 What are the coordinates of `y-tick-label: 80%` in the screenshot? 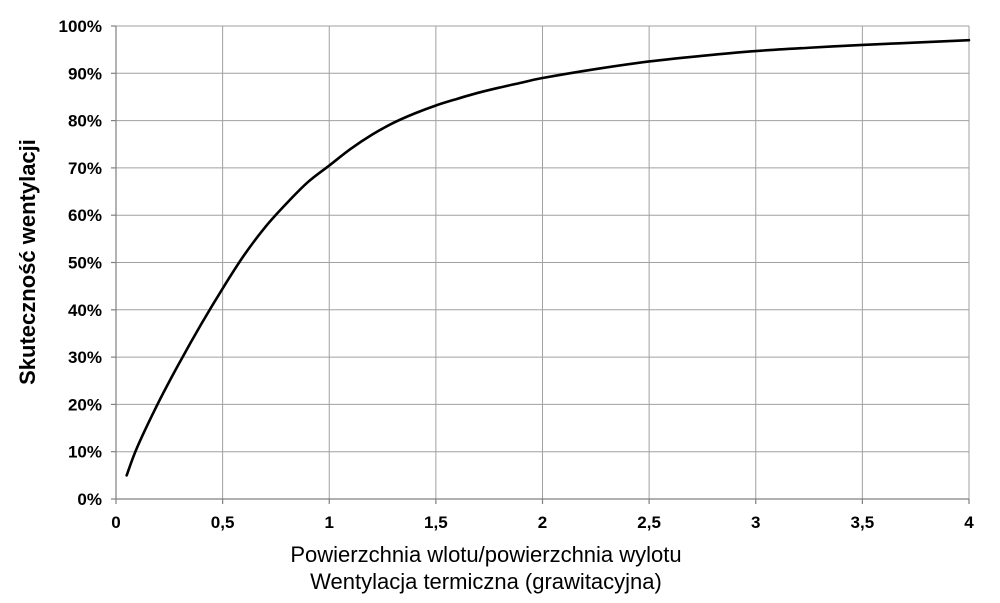 It's located at (85, 121).